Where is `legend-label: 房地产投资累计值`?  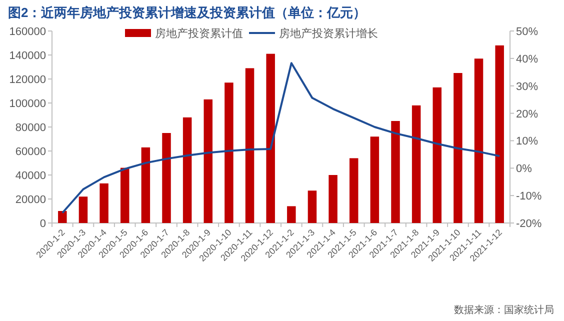 legend-label: 房地产投资累计值 is located at coordinates (199, 33).